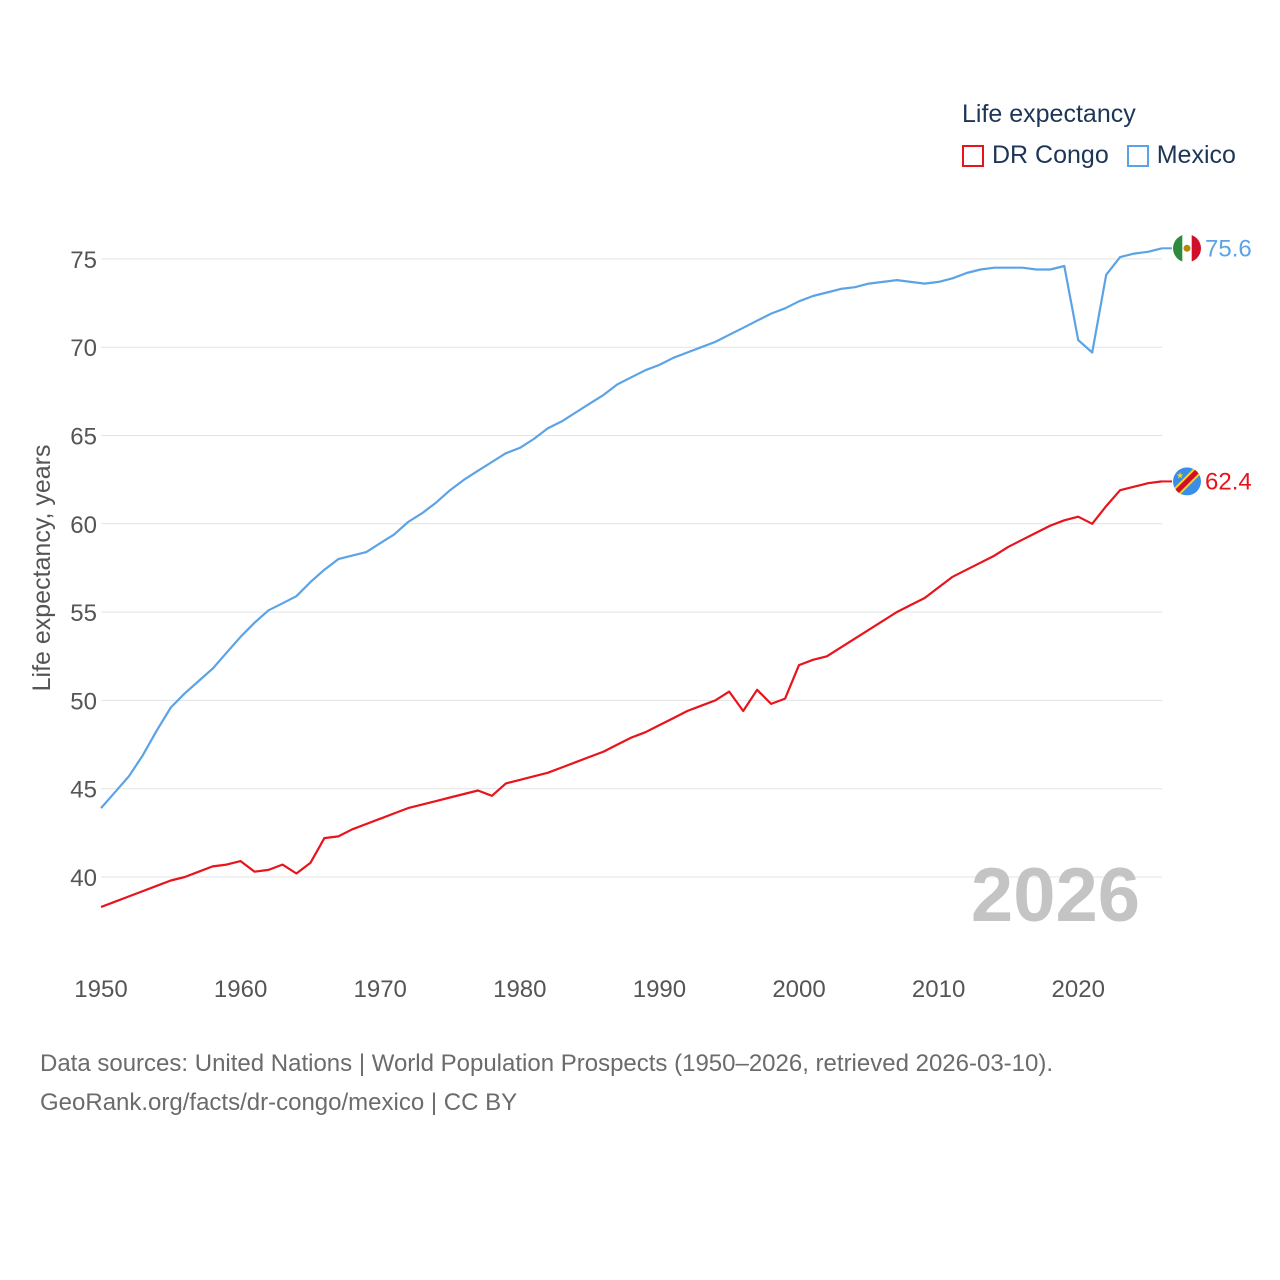  What do you see at coordinates (1187, 248) in the screenshot?
I see `mexico-flag-icon` at bounding box center [1187, 248].